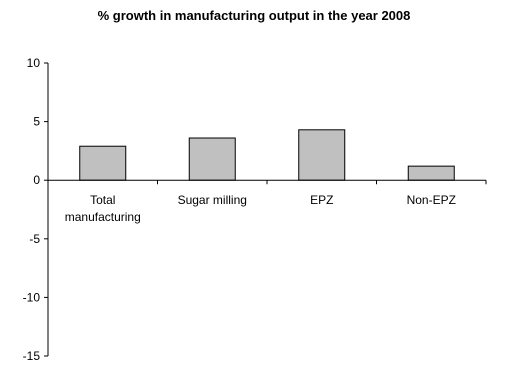  What do you see at coordinates (34, 63) in the screenshot?
I see `y-tick-label: 10` at bounding box center [34, 63].